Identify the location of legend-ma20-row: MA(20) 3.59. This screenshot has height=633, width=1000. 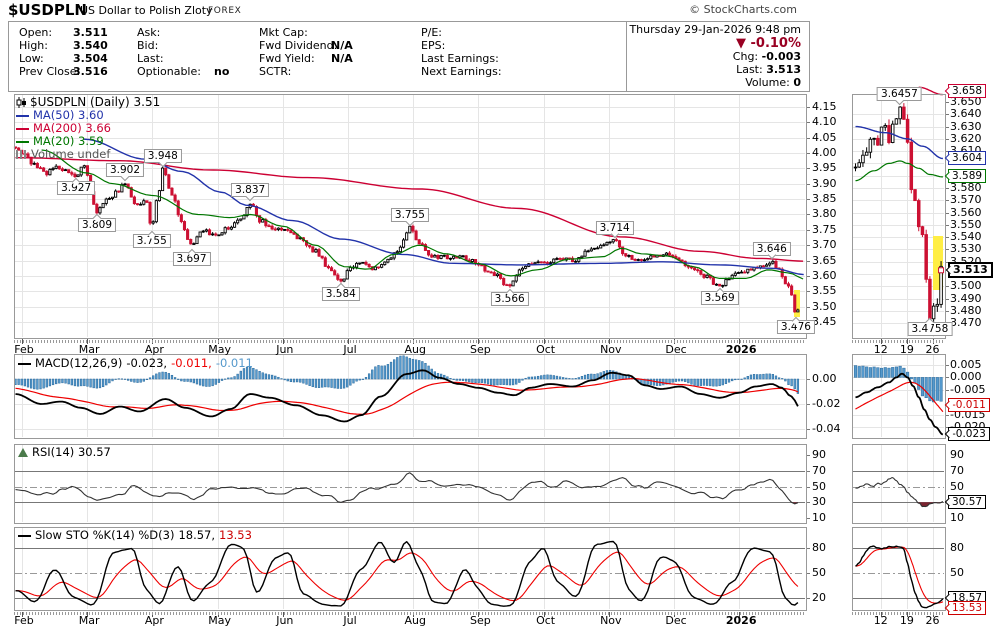
(88, 141).